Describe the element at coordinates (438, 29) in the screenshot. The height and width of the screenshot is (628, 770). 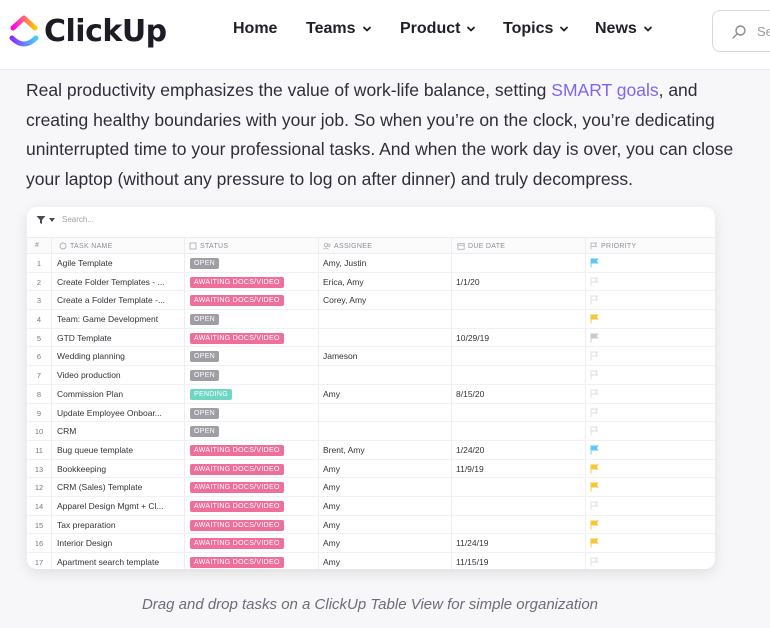
I see `nav-product: Product` at that location.